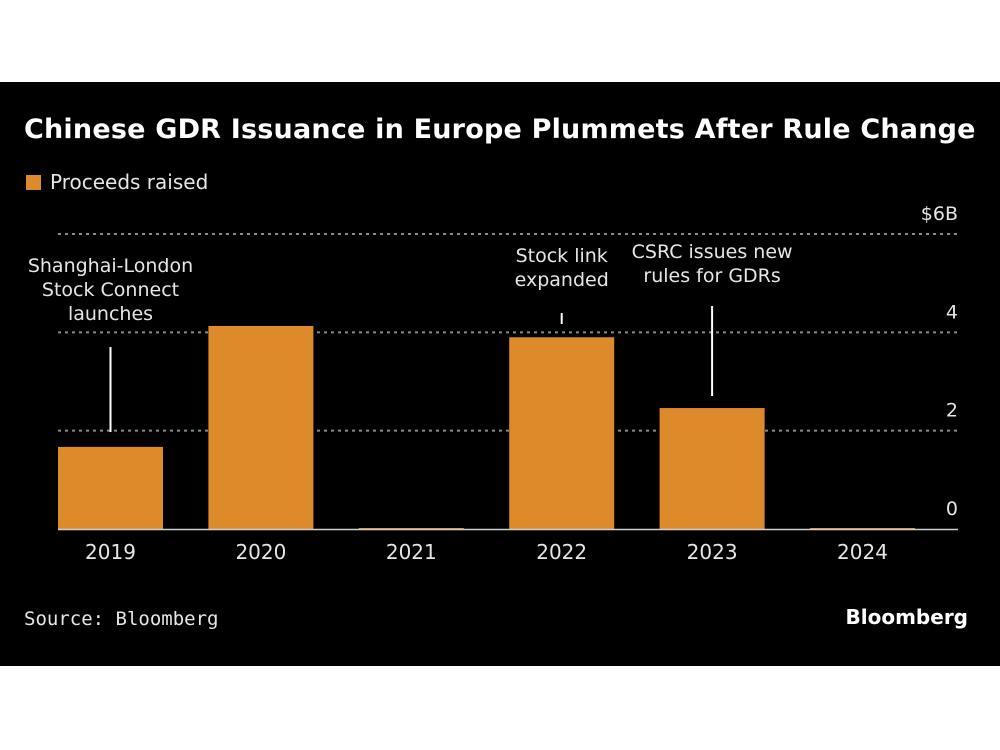 Image resolution: width=1000 pixels, height=750 pixels. I want to click on annotation-text: rules for GDRs, so click(711, 276).